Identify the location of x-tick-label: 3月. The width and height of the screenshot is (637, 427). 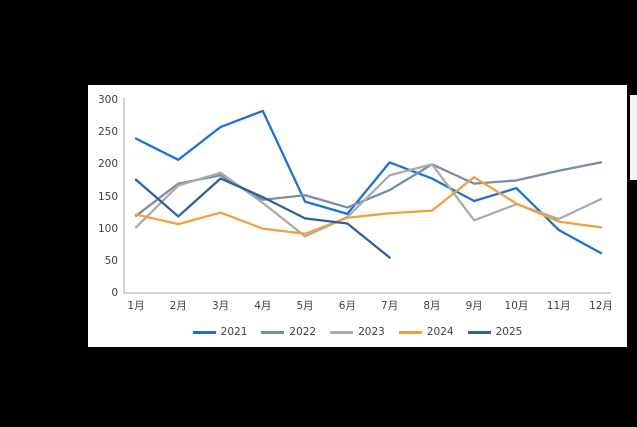
(220, 306).